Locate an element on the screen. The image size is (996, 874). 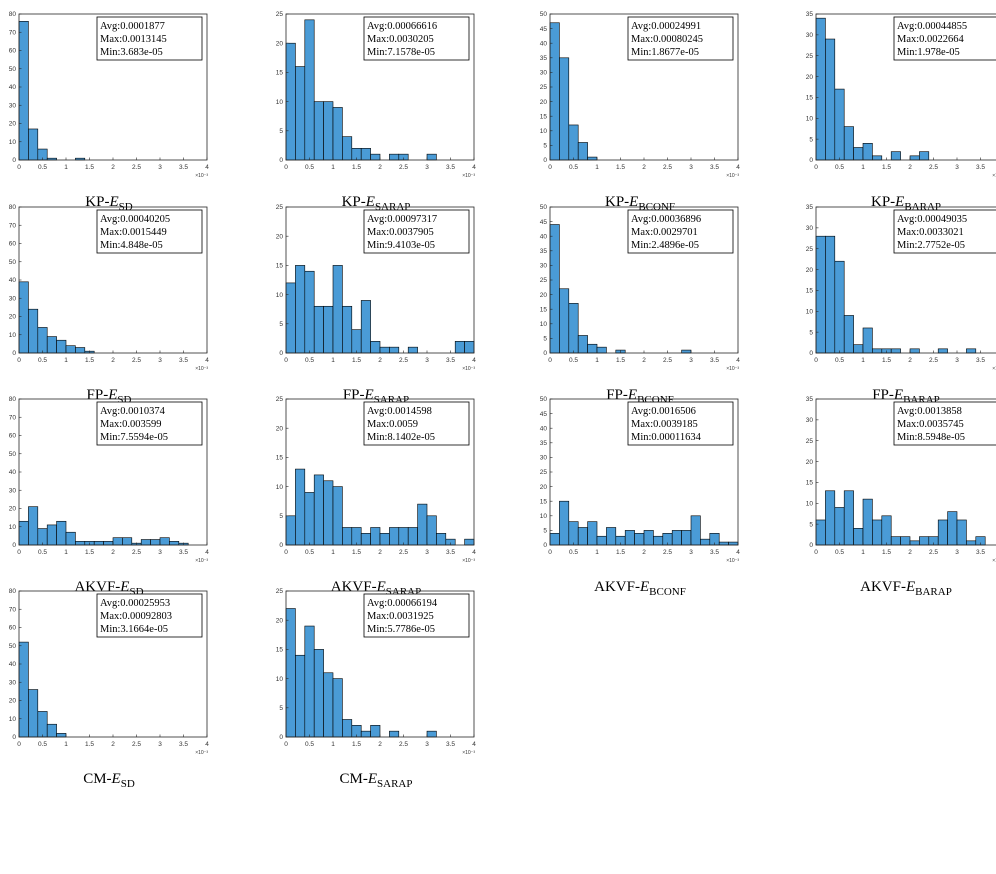
stats-line: Min:2.7752e-05 is located at coordinates (931, 245).